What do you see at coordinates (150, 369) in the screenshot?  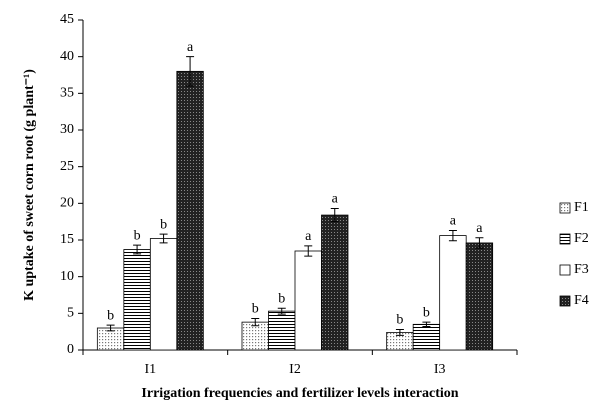 I see `x-tick-label: I1` at bounding box center [150, 369].